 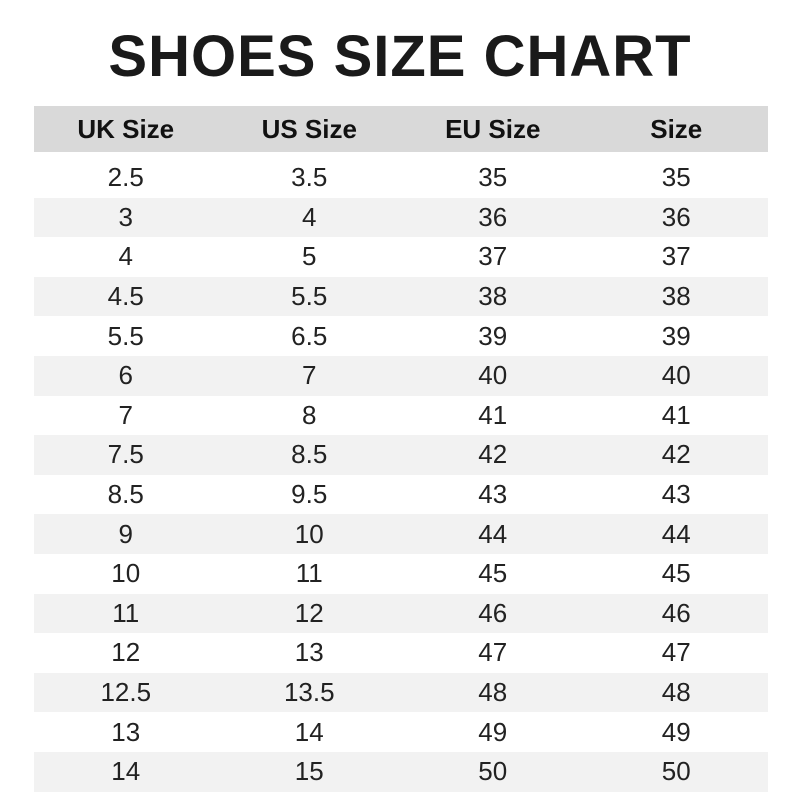 What do you see at coordinates (125, 375) in the screenshot?
I see `table-cell: 6` at bounding box center [125, 375].